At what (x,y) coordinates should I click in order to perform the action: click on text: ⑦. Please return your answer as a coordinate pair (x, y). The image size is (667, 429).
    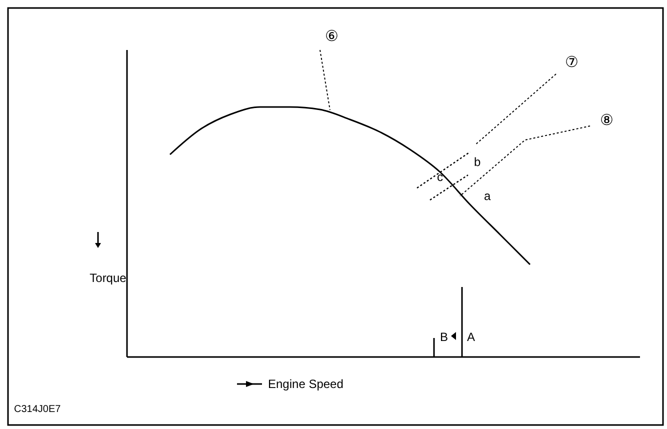
    Looking at the image, I should click on (571, 62).